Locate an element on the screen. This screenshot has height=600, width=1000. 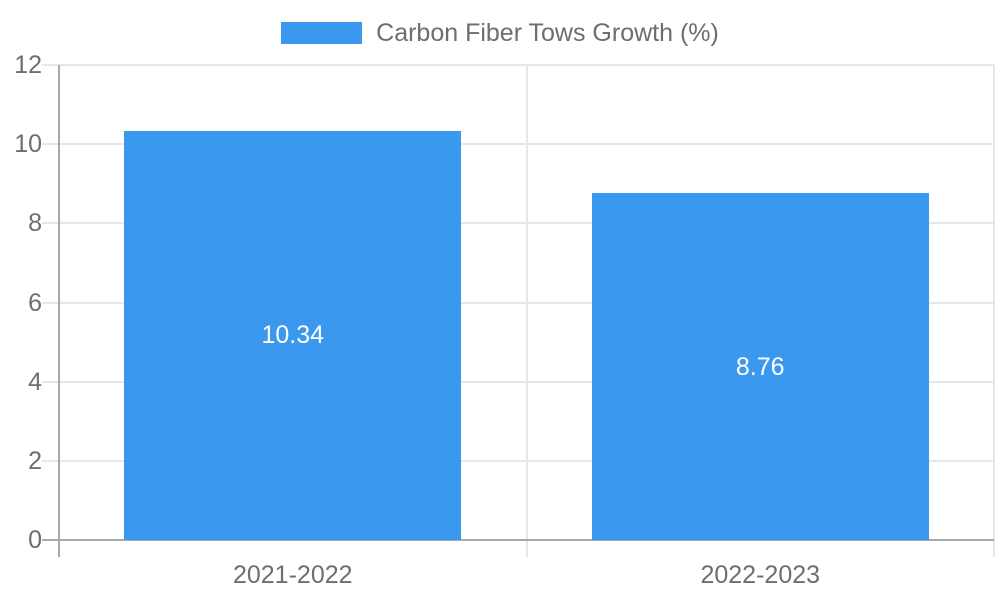
y-axis-tick-label: 12 is located at coordinates (28, 65).